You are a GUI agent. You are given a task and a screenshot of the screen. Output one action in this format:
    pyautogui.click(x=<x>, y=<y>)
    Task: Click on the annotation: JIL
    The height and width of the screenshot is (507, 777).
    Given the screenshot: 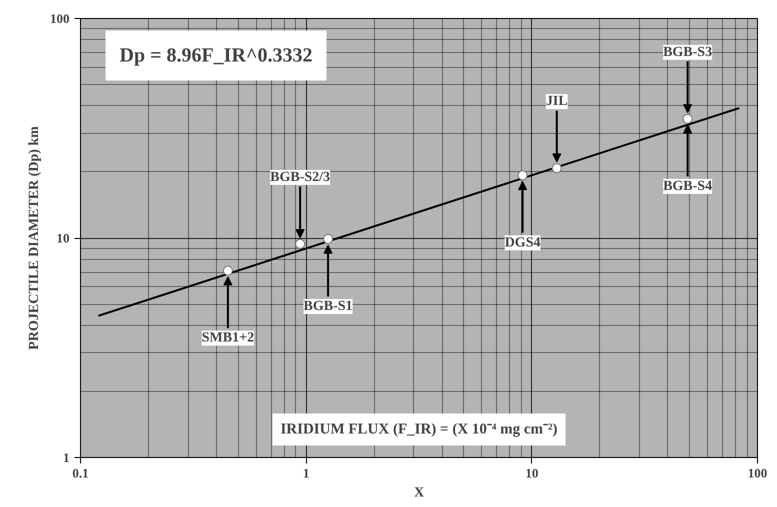 What is the action you would take?
    pyautogui.click(x=557, y=102)
    